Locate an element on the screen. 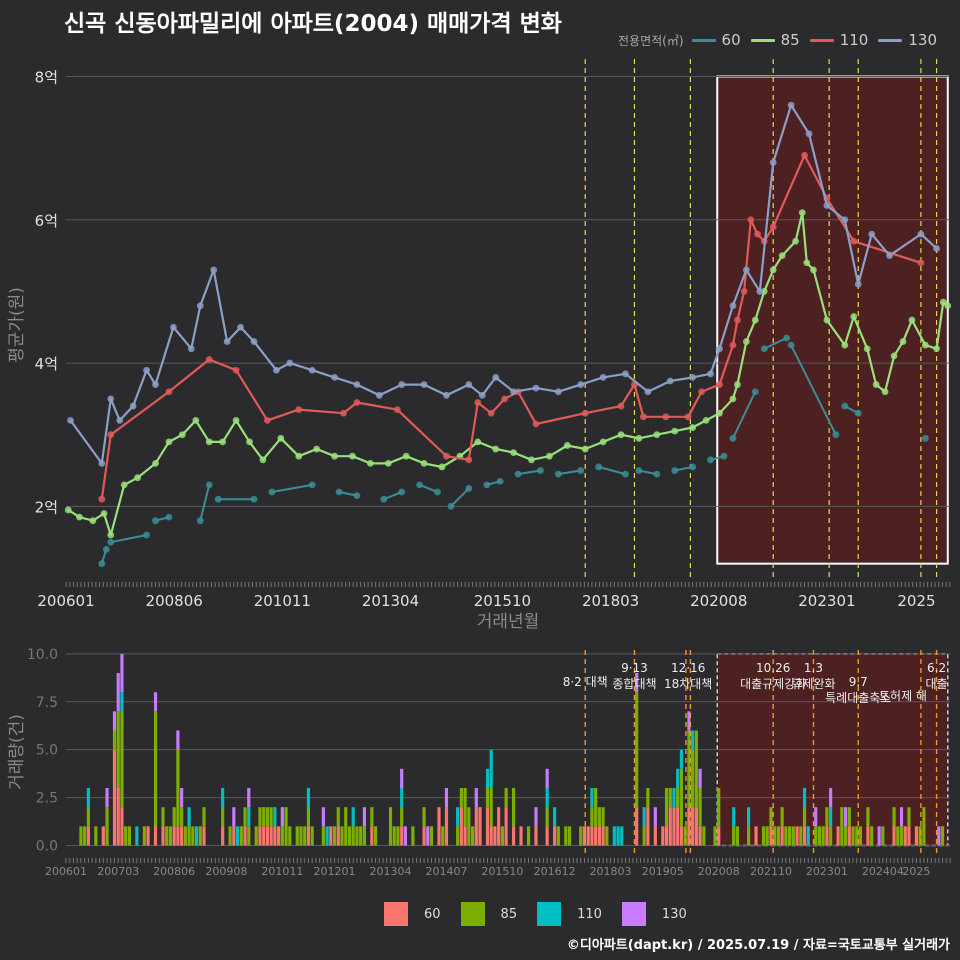 The width and height of the screenshot is (960, 960). legend-label-110: 110 is located at coordinates (854, 40).